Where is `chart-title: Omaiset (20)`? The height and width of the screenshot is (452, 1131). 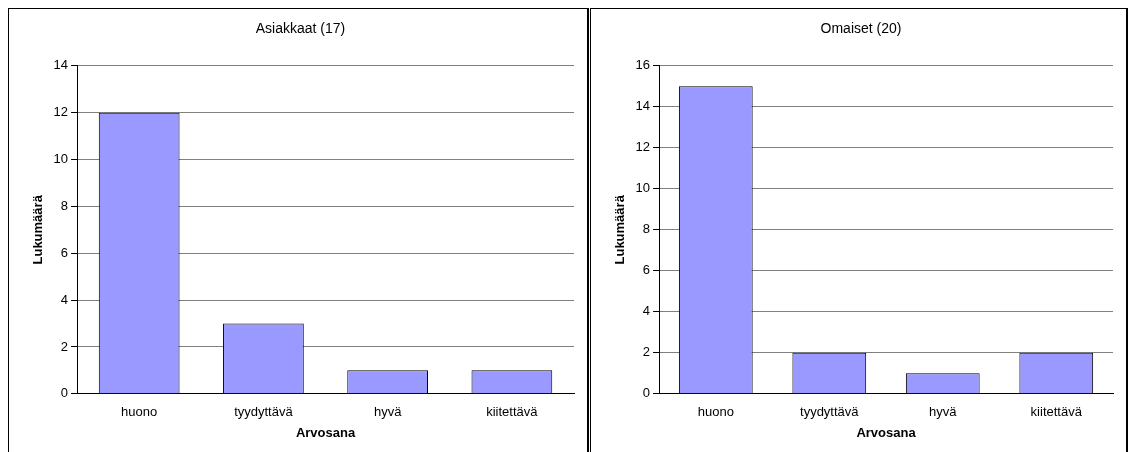 chart-title: Omaiset (20) is located at coordinates (861, 28).